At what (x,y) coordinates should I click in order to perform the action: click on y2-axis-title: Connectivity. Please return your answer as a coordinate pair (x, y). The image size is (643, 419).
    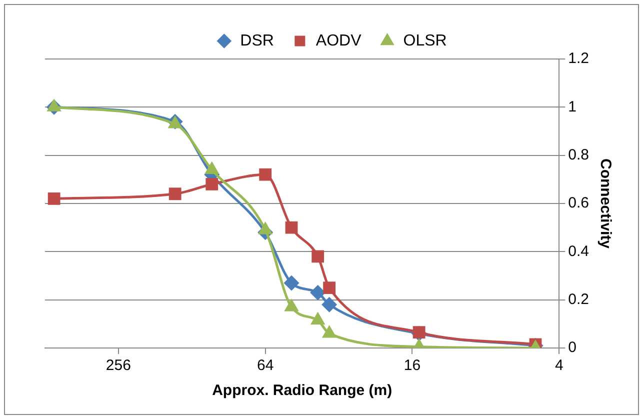
    Looking at the image, I should click on (605, 204).